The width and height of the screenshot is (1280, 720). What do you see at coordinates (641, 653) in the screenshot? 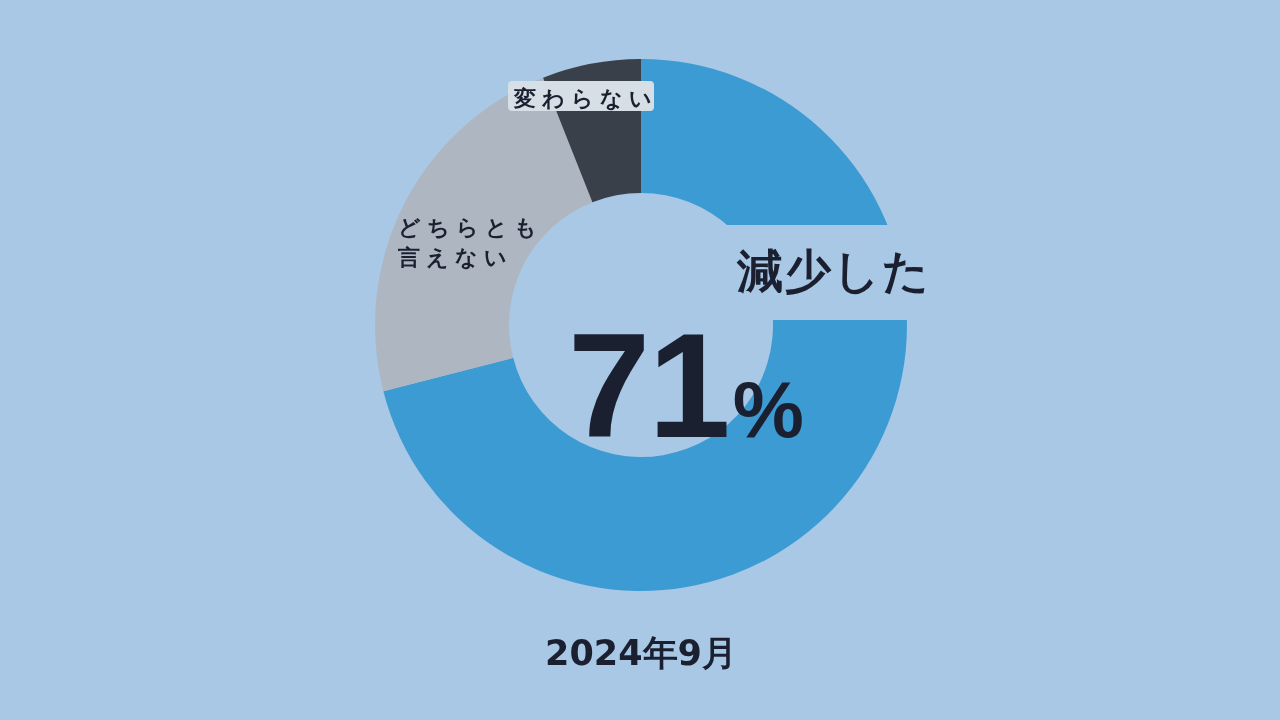
I see `text: 2024年9月` at bounding box center [641, 653].